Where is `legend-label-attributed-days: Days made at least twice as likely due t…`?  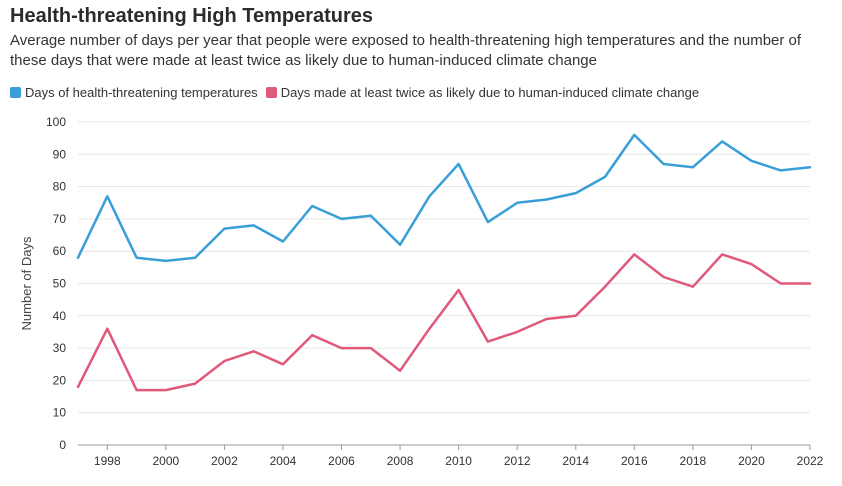
legend-label-attributed-days: Days made at least twice as likely due t… is located at coordinates (490, 92).